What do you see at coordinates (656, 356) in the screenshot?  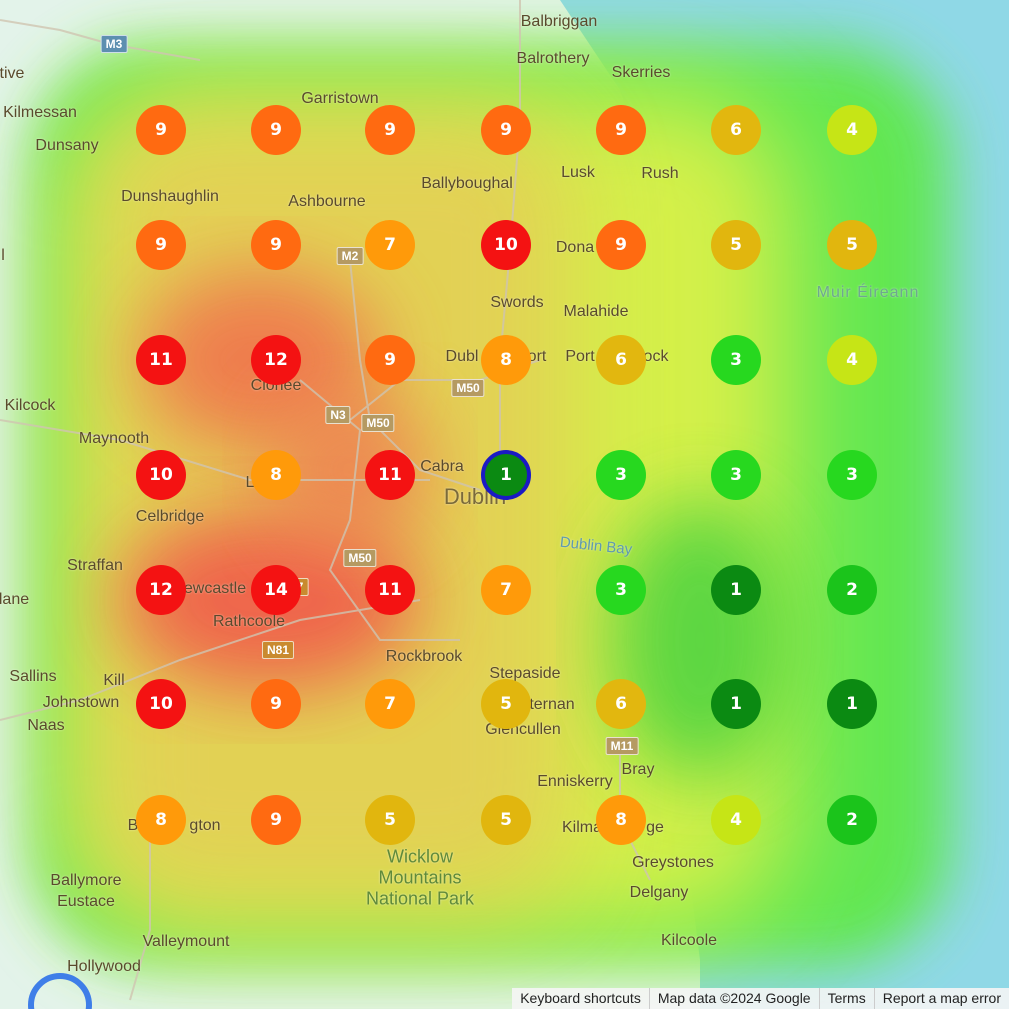 I see `place-label: ock` at bounding box center [656, 356].